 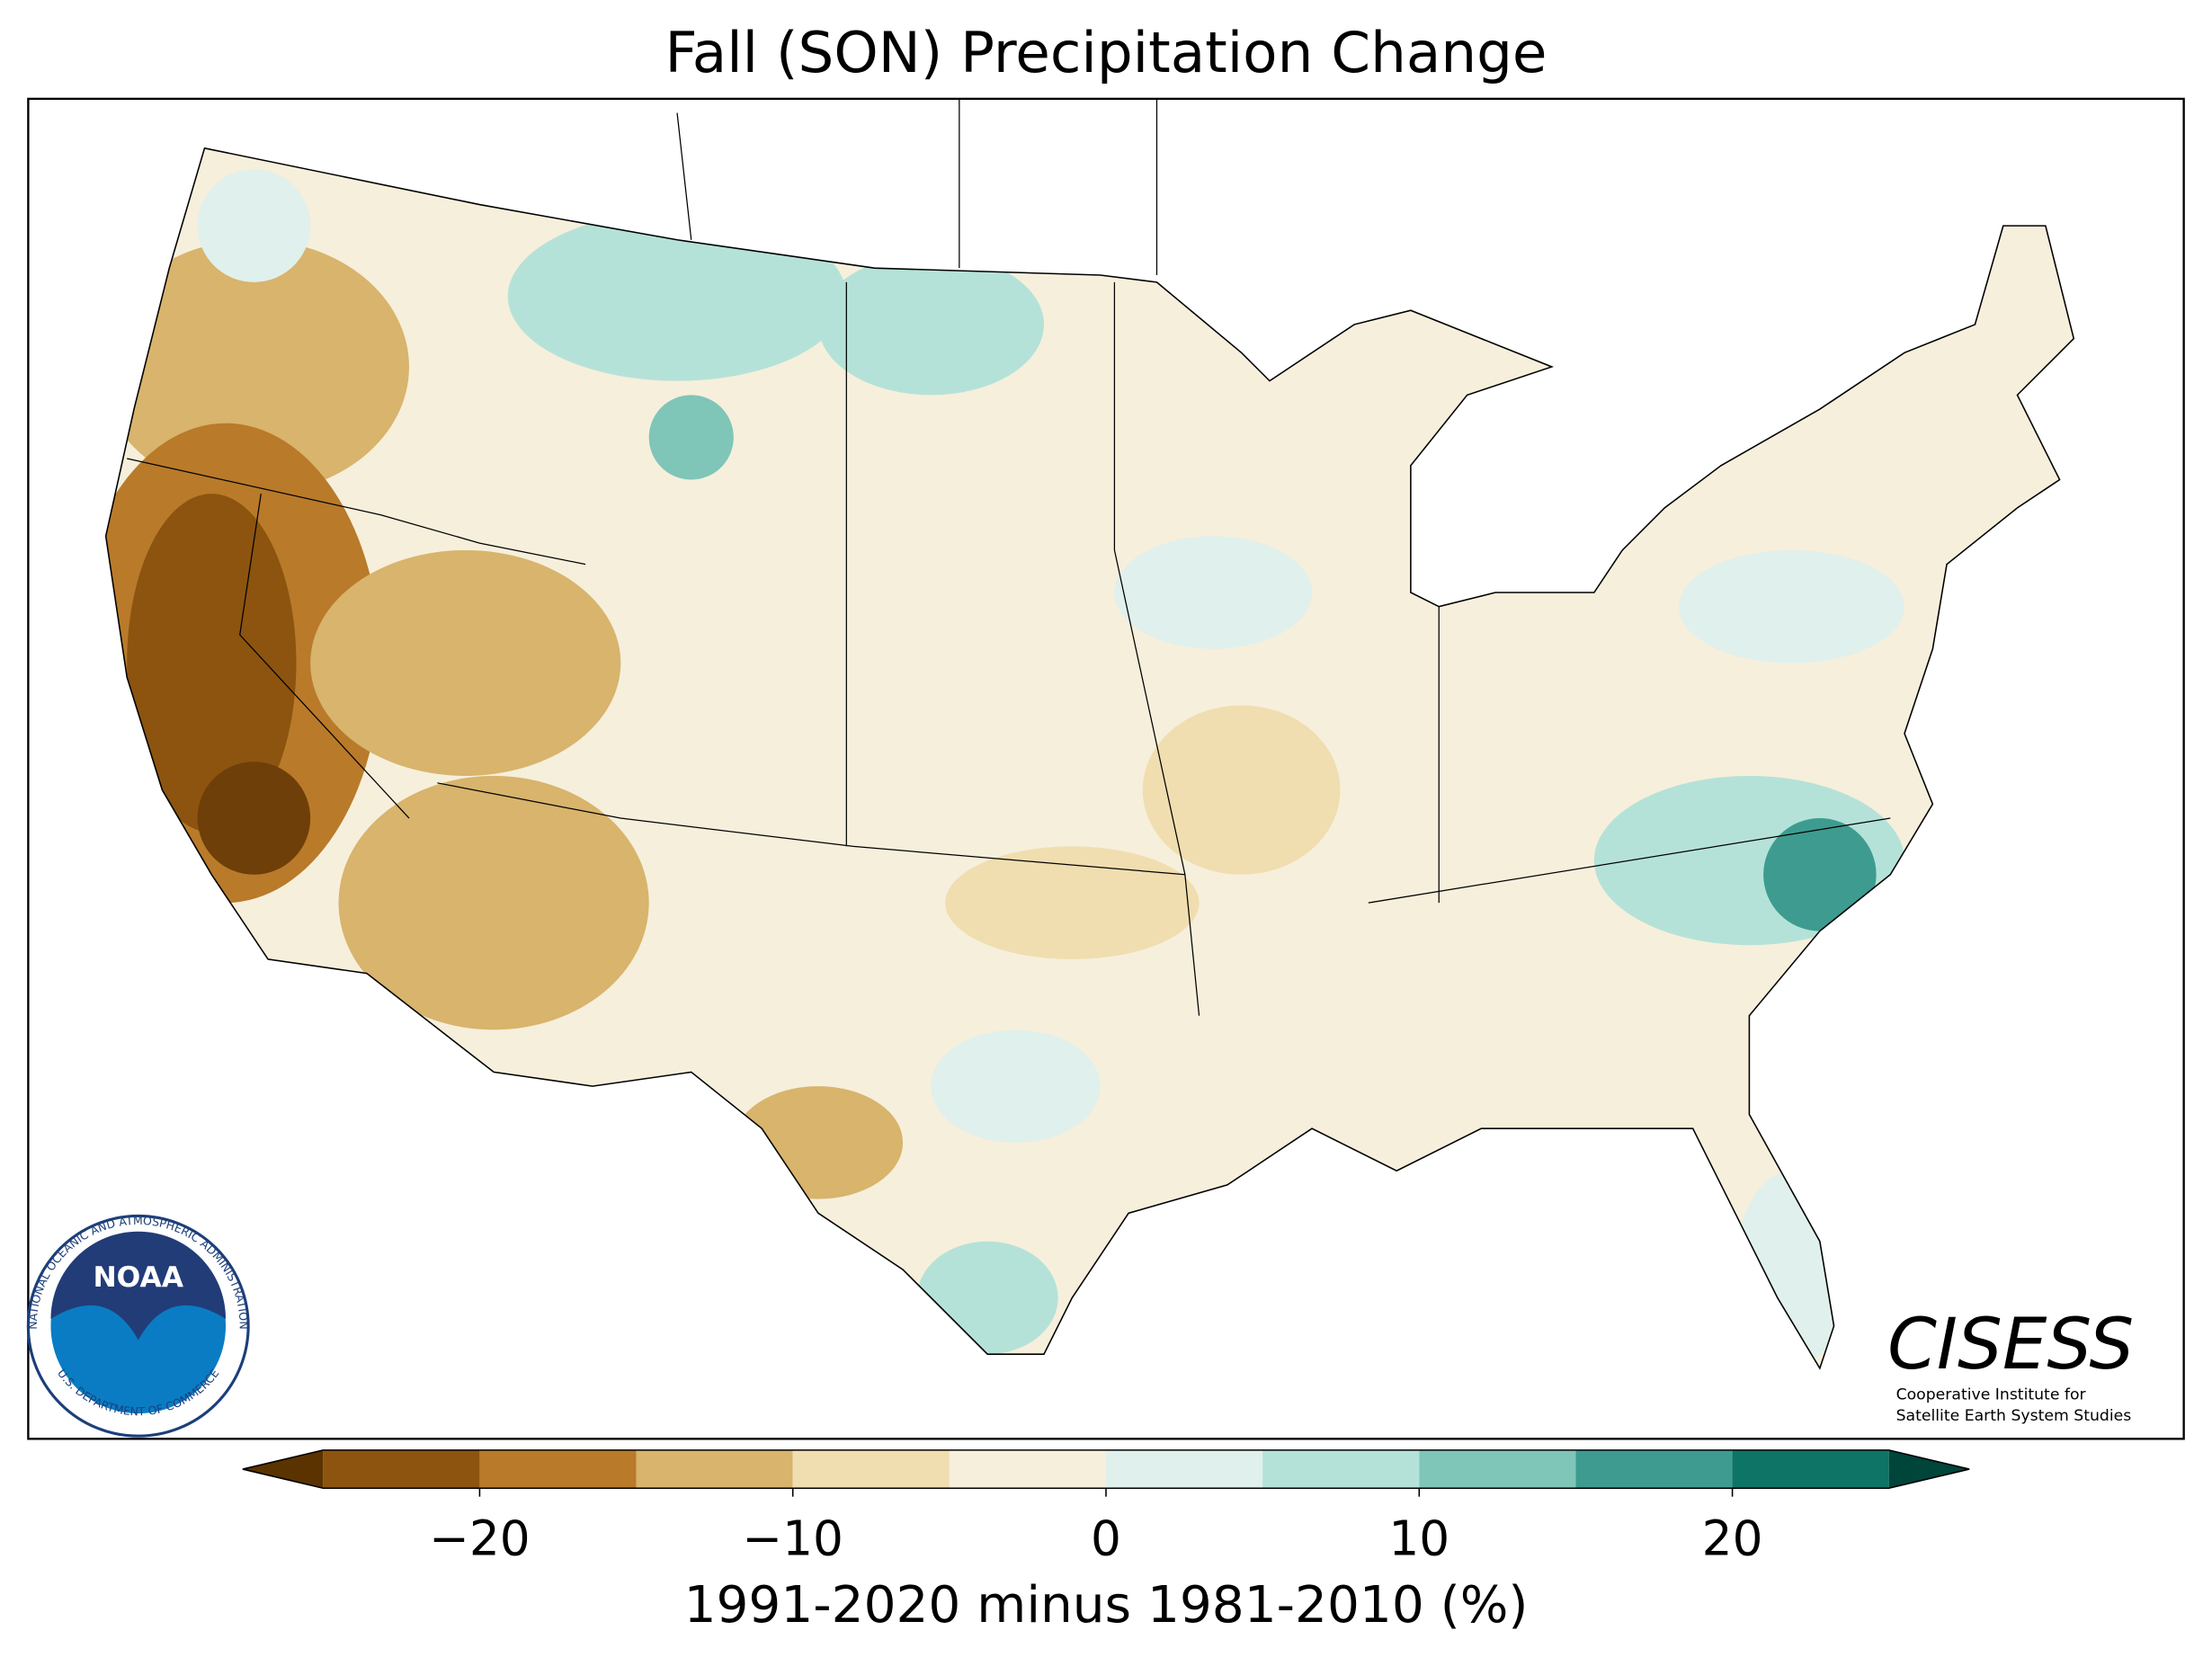 What do you see at coordinates (1732, 1538) in the screenshot?
I see `colorbar-tick-label: 20` at bounding box center [1732, 1538].